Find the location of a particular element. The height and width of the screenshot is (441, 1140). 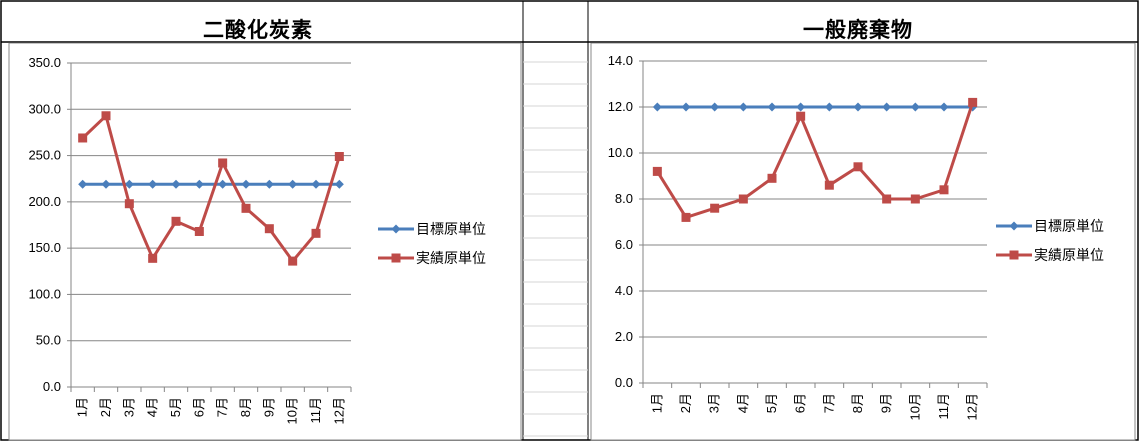

x-tick-label-co2: 10月 is located at coordinates (292, 410).